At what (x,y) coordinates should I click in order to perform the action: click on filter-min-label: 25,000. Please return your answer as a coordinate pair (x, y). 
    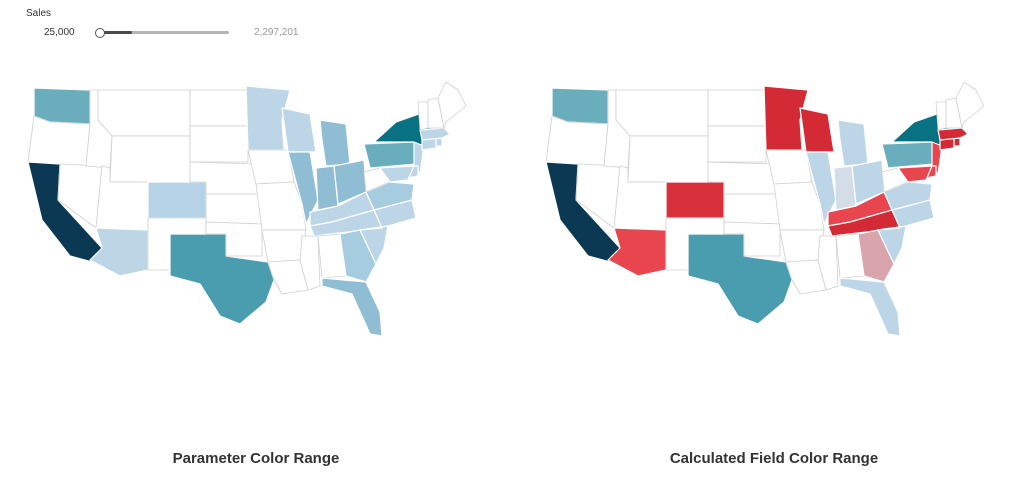
    Looking at the image, I should click on (59, 32).